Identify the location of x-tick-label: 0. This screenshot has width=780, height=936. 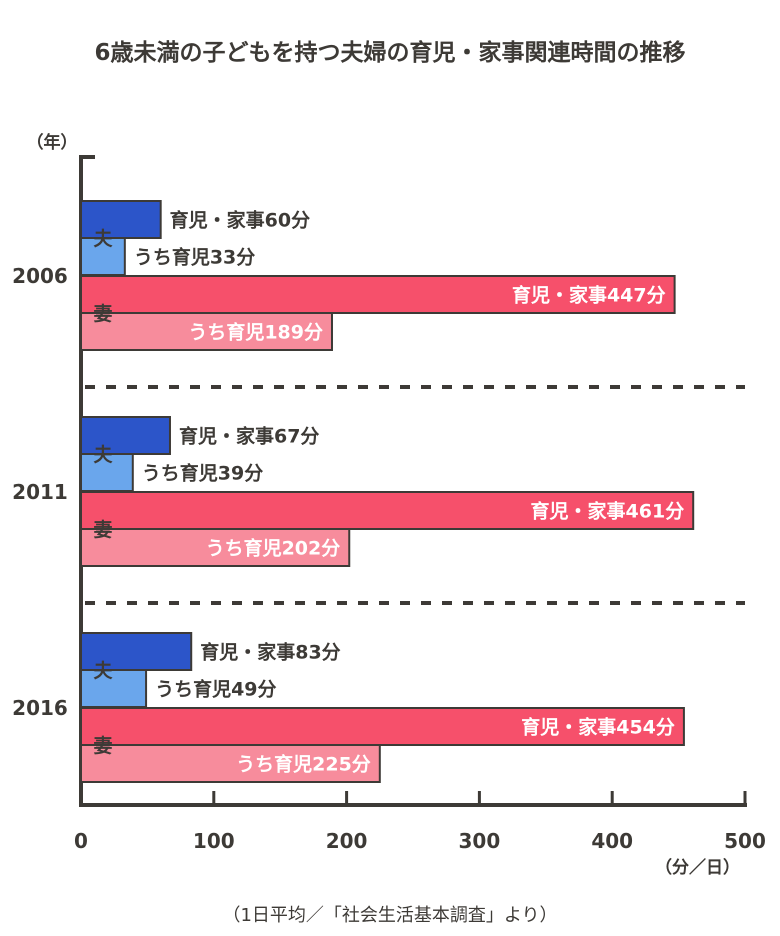
(81, 841).